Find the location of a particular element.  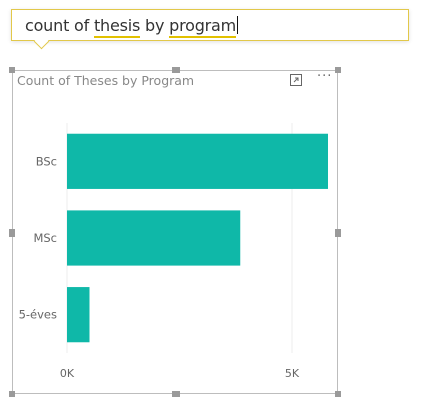

category-label: BSc is located at coordinates (46, 161).